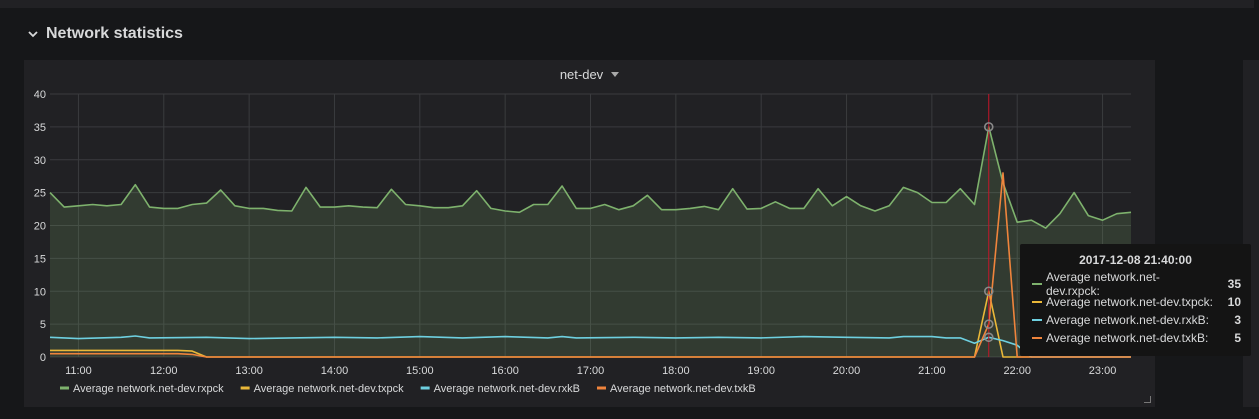 The image size is (1259, 419). Describe the element at coordinates (43, 358) in the screenshot. I see `y-tick-label: 0` at that location.